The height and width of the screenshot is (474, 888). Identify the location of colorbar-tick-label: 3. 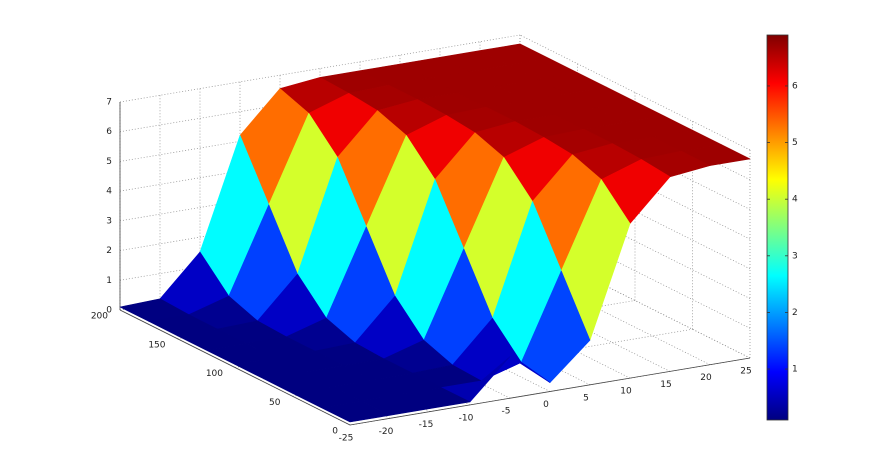
(795, 256).